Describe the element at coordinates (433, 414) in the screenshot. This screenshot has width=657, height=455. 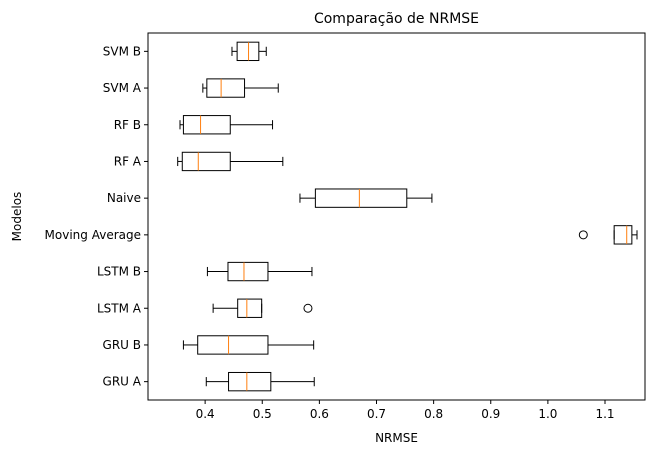
I see `x-tick-label: 0.8` at that location.